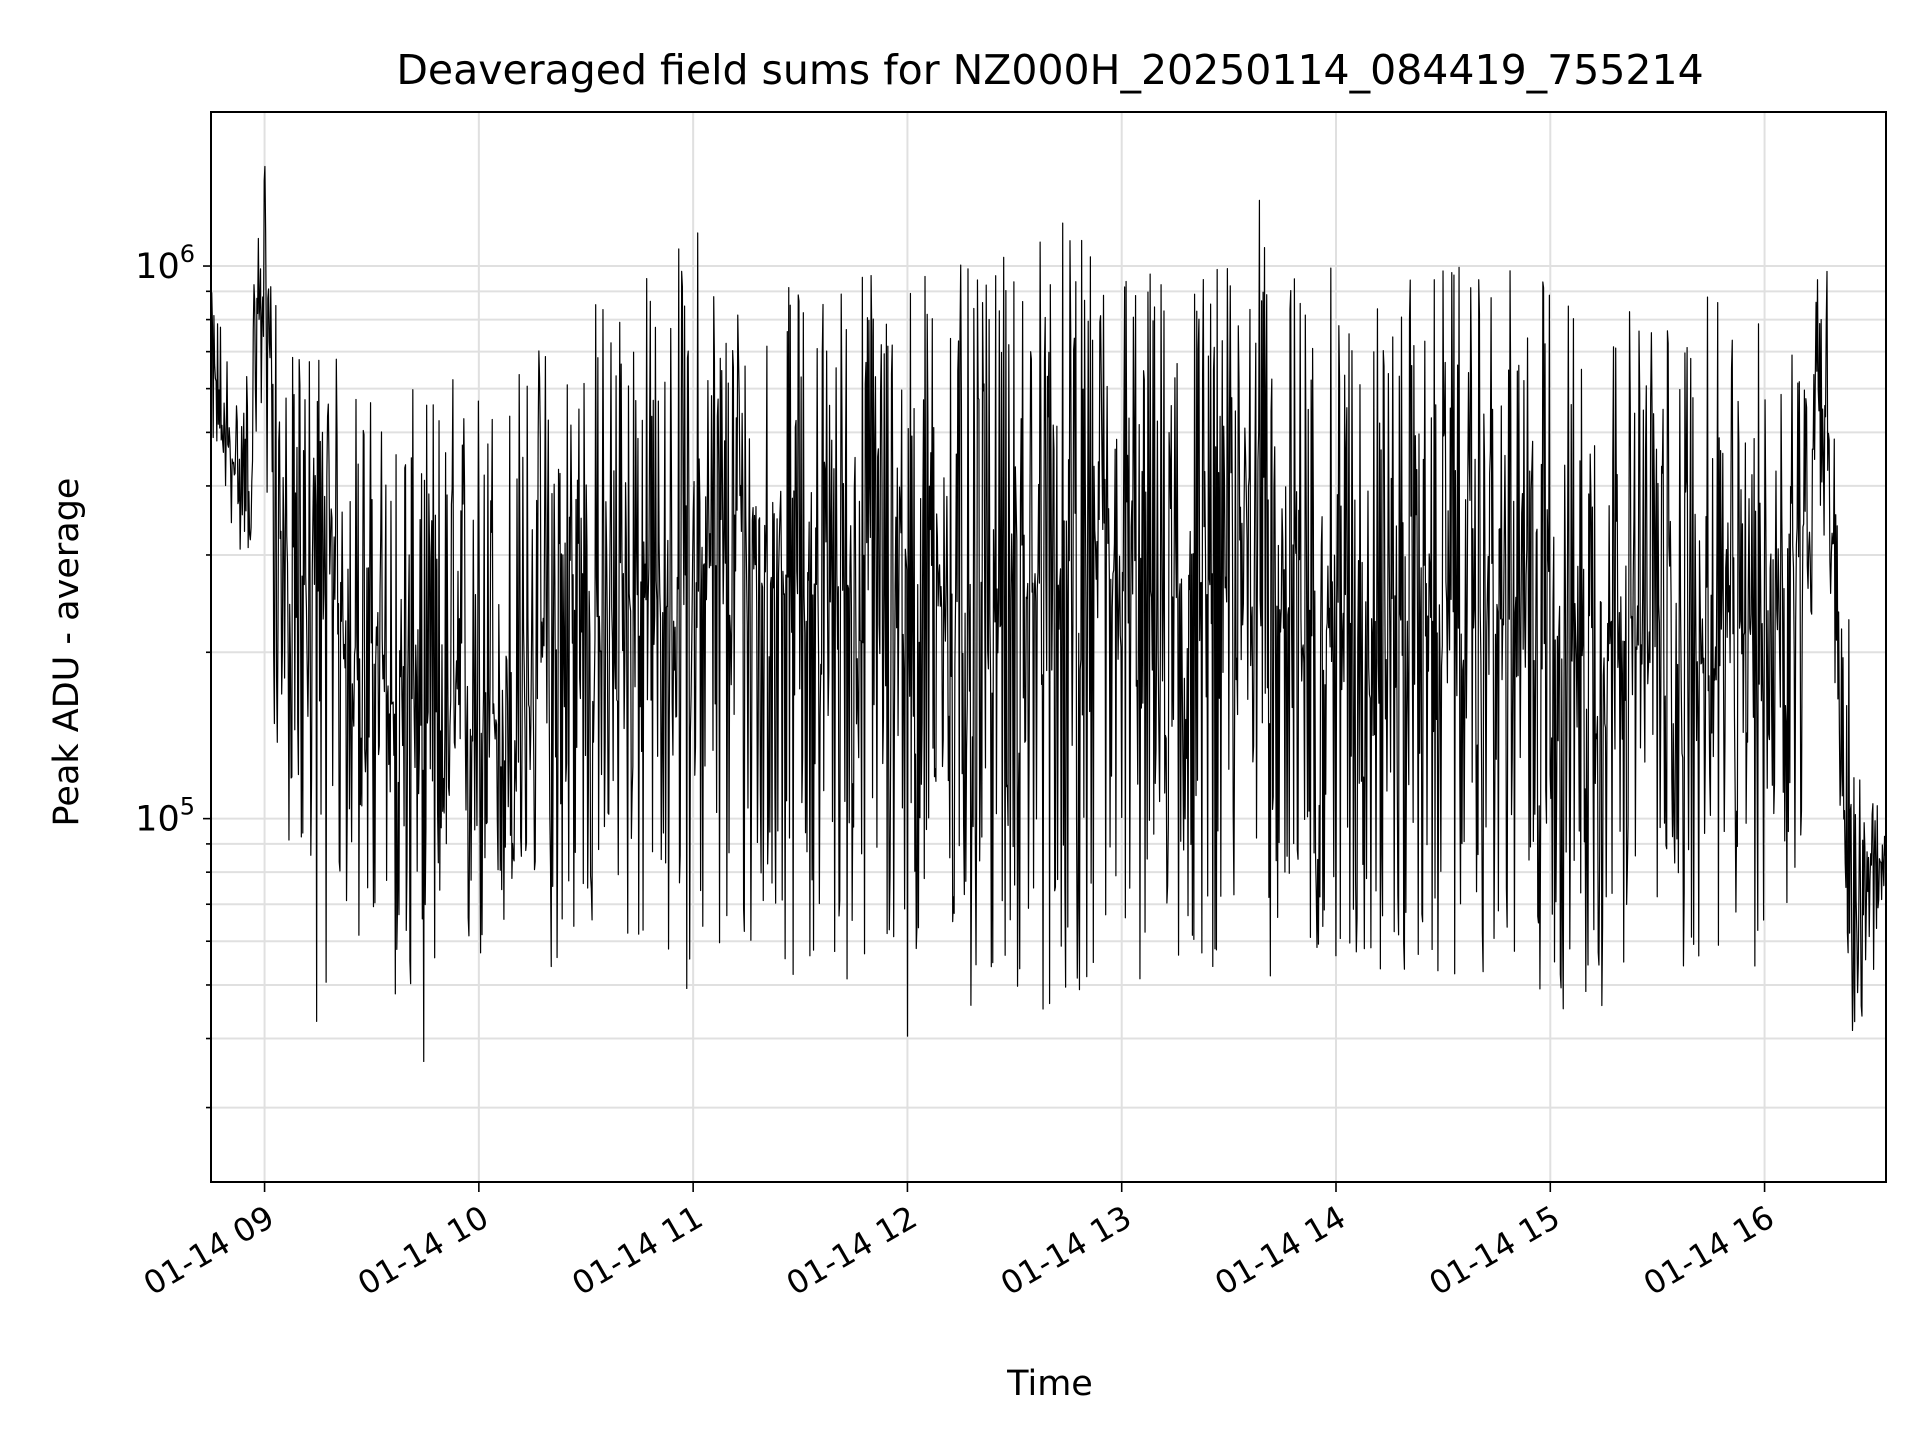  I want to click on y-tick-label: 10⁵, so click(165, 816).